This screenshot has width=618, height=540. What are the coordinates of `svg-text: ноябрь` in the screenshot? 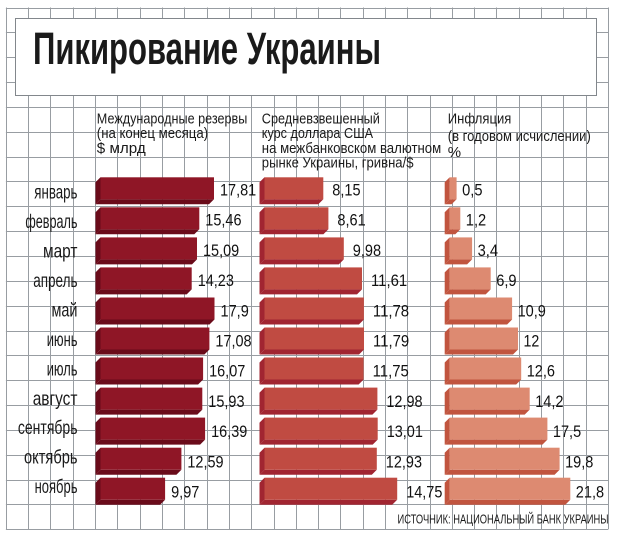 It's located at (56, 487).